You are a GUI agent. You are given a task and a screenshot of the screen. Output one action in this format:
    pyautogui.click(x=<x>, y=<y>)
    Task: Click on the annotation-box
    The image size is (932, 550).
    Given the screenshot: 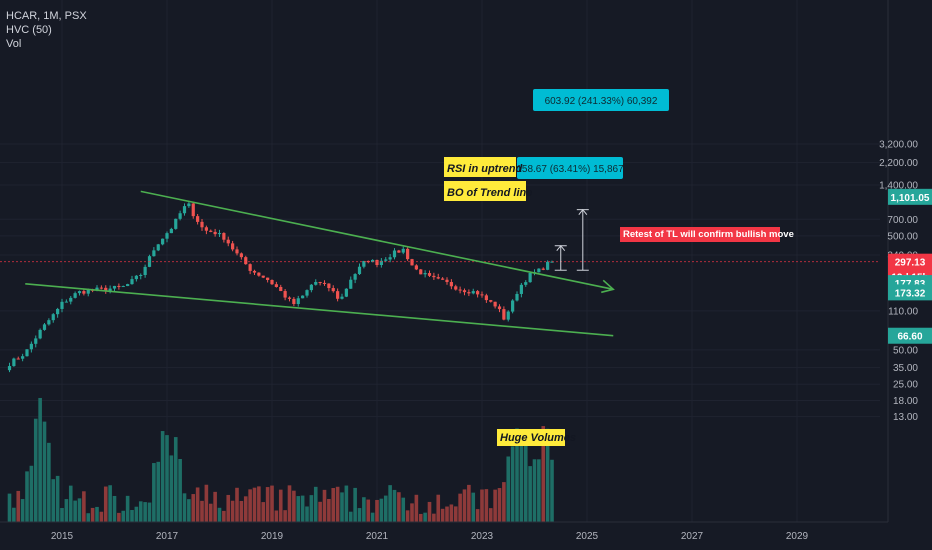 What is the action you would take?
    pyautogui.click(x=700, y=234)
    